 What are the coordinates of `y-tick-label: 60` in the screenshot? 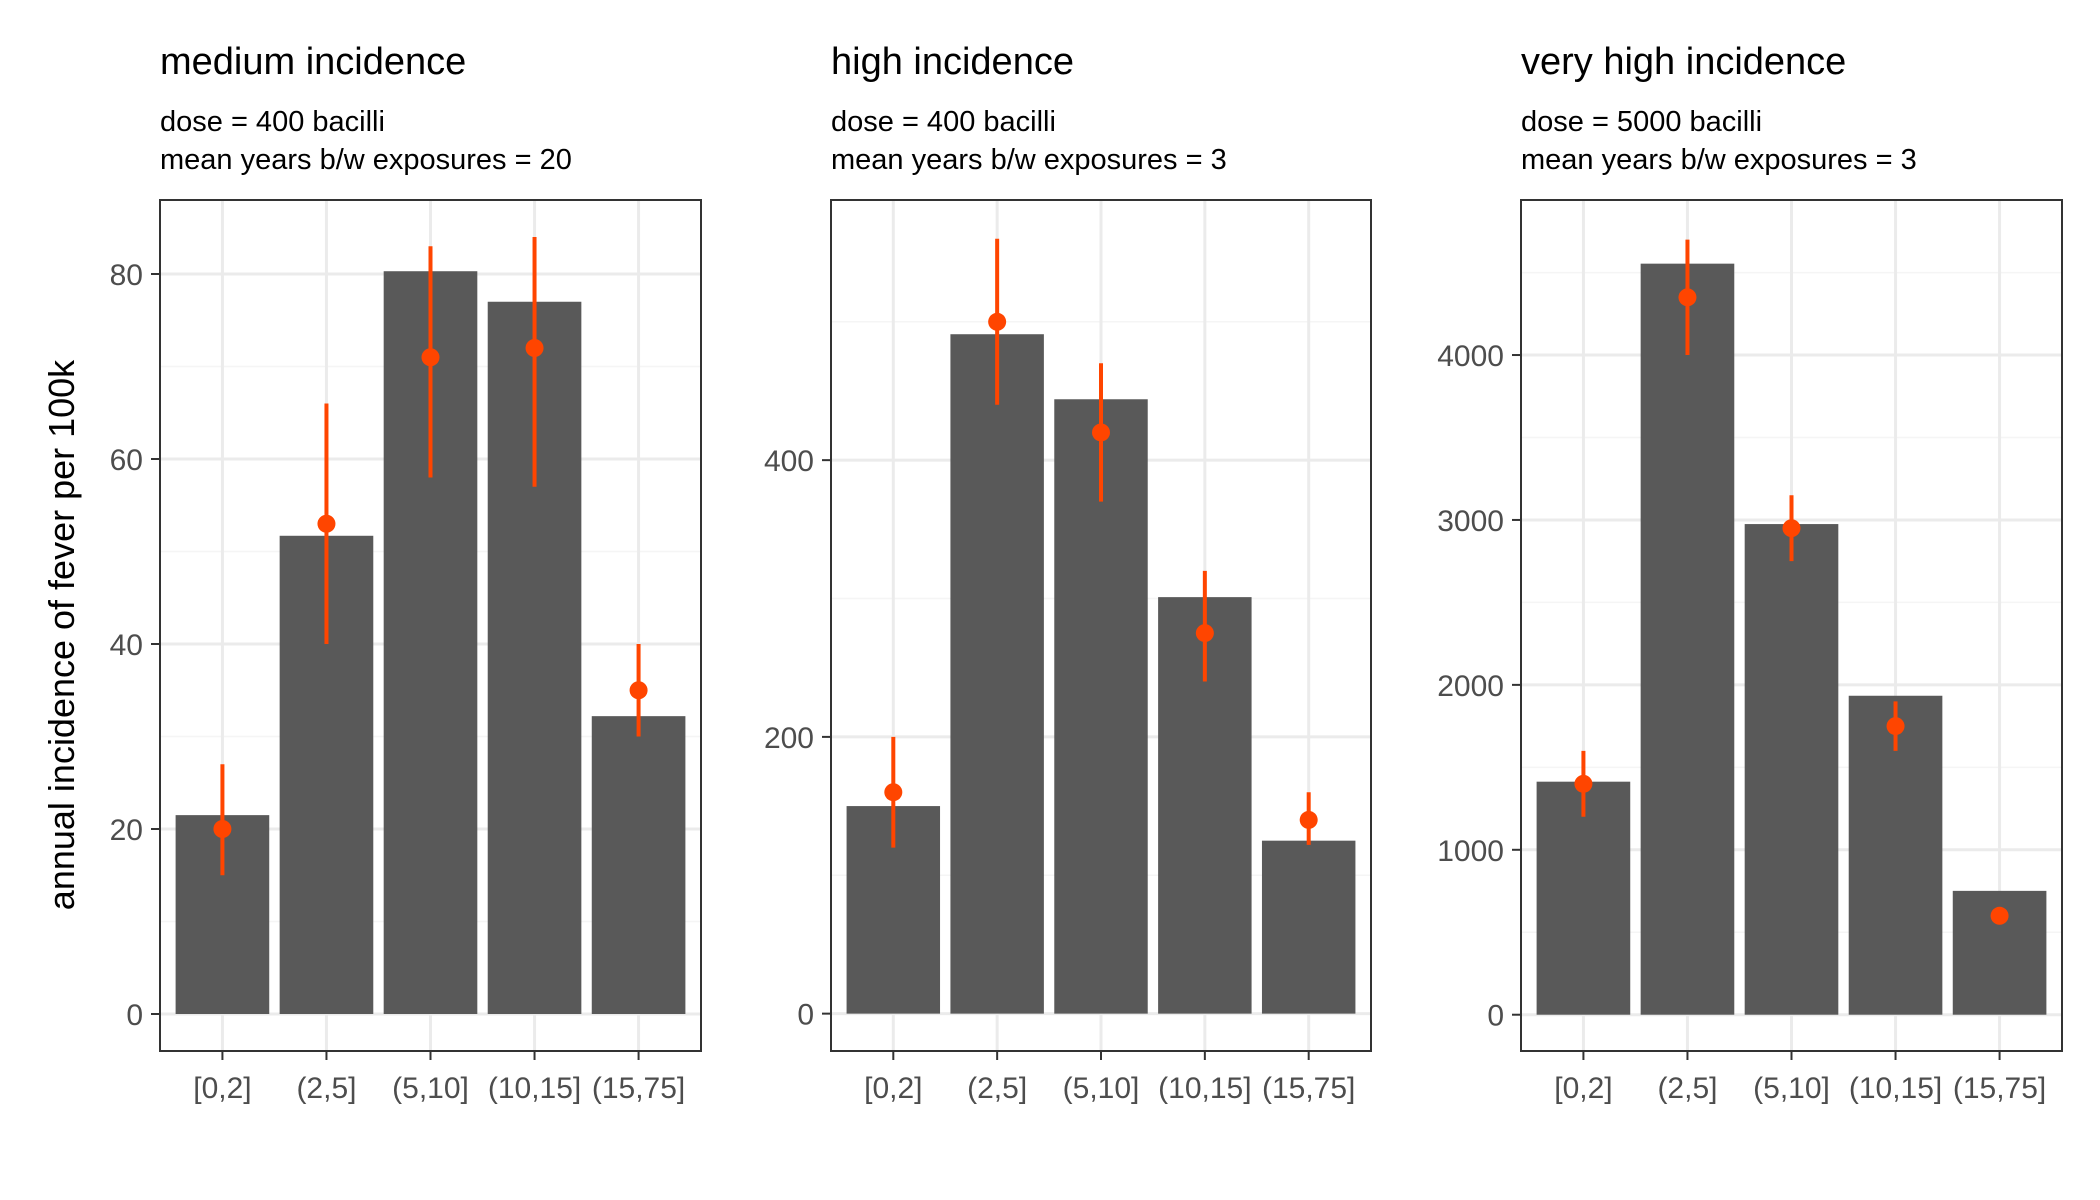 It's located at (126, 460).